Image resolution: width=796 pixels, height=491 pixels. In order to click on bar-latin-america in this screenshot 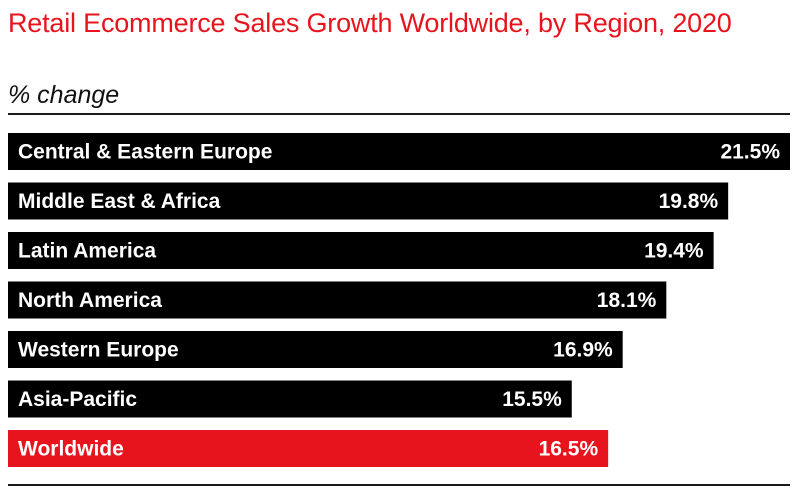, I will do `click(361, 250)`.